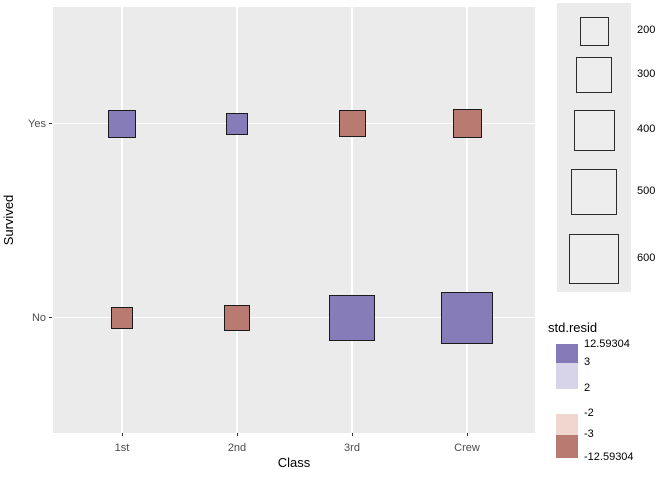 Image resolution: width=672 pixels, height=480 pixels. What do you see at coordinates (122, 317) in the screenshot?
I see `count-square-no-1st` at bounding box center [122, 317].